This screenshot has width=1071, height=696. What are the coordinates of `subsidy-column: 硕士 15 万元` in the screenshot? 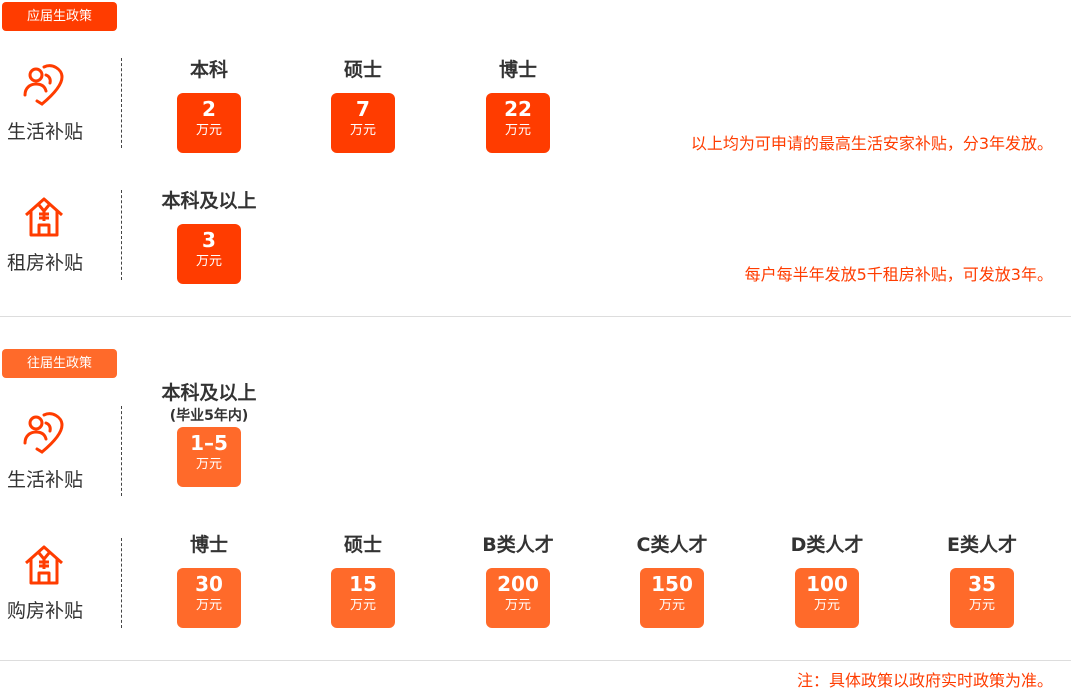 It's located at (363, 580).